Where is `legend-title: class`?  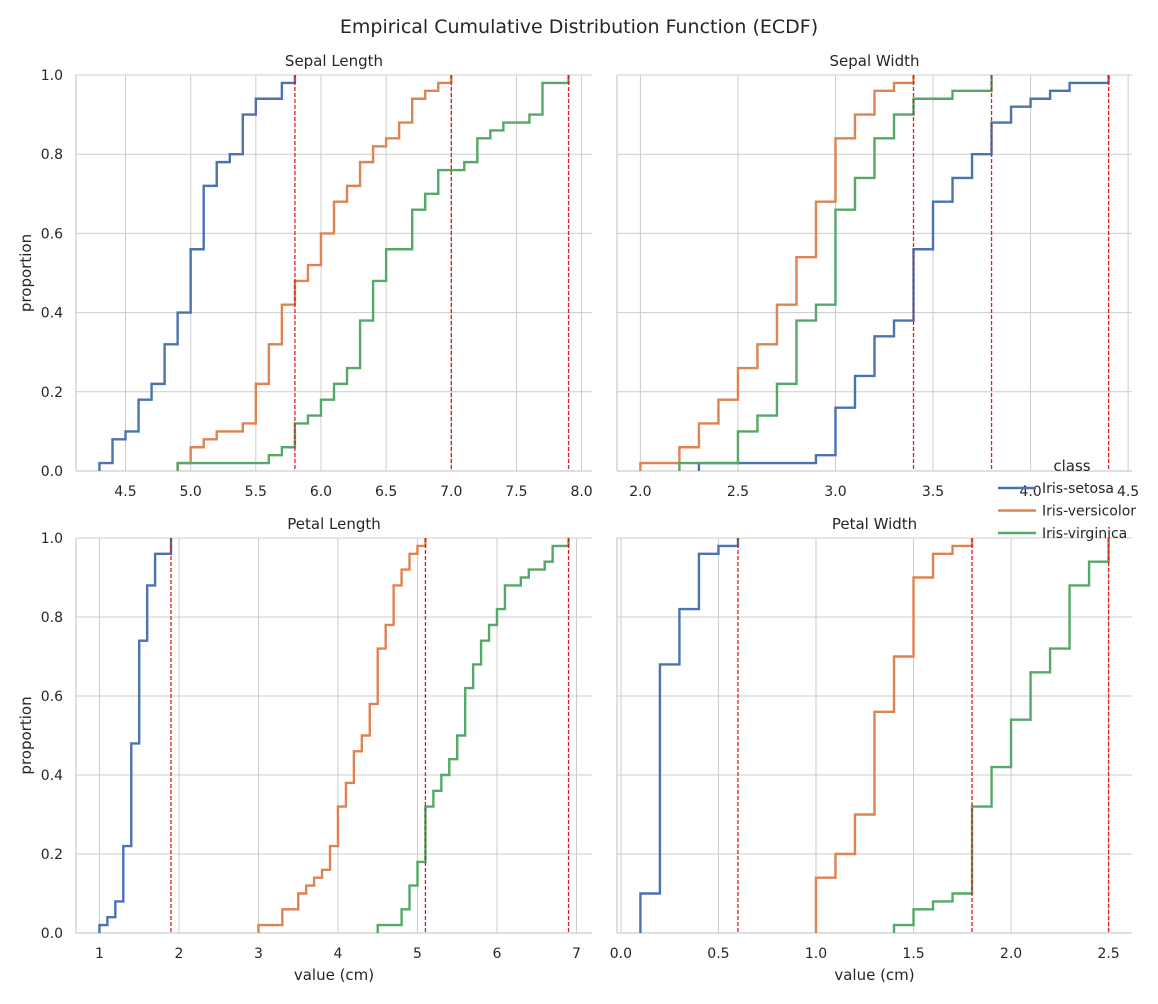 legend-title: class is located at coordinates (1071, 466).